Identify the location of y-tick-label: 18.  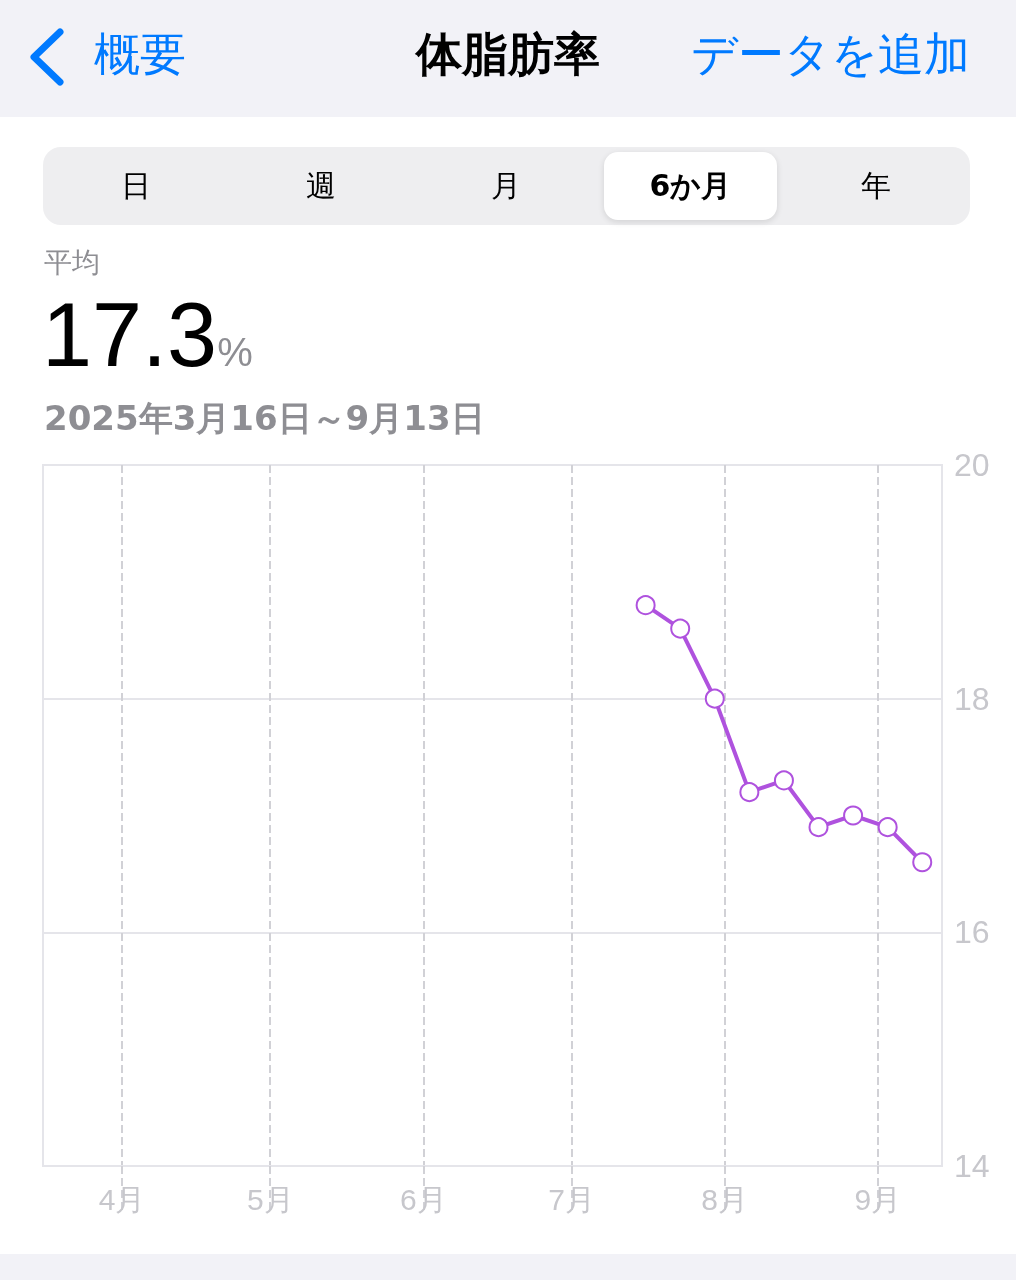
(972, 698).